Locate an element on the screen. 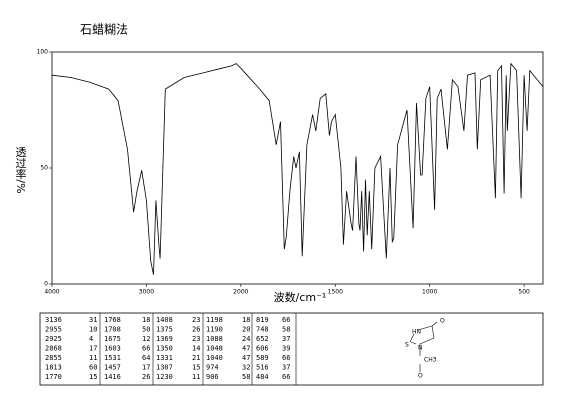 The image size is (570, 407). table-cell: 1375 is located at coordinates (164, 330).